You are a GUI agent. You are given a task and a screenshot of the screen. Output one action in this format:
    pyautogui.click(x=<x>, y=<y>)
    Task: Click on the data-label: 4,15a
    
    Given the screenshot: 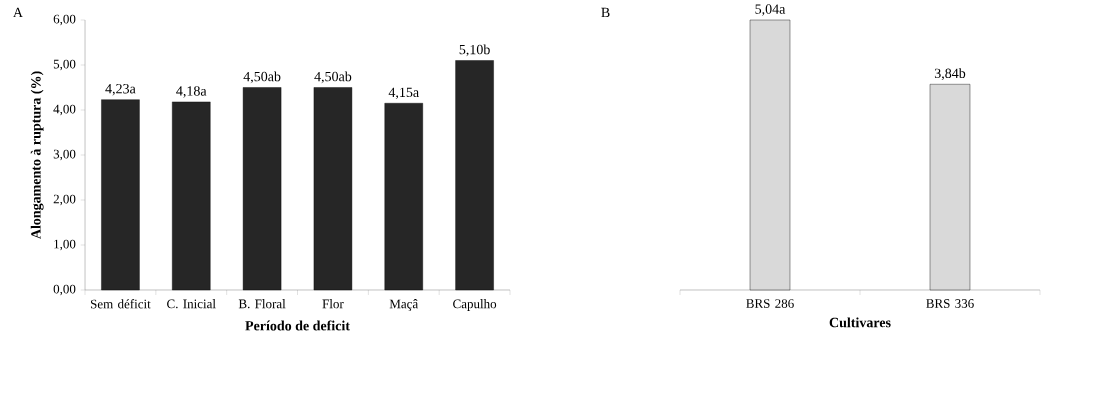 What is the action you would take?
    pyautogui.click(x=403, y=93)
    